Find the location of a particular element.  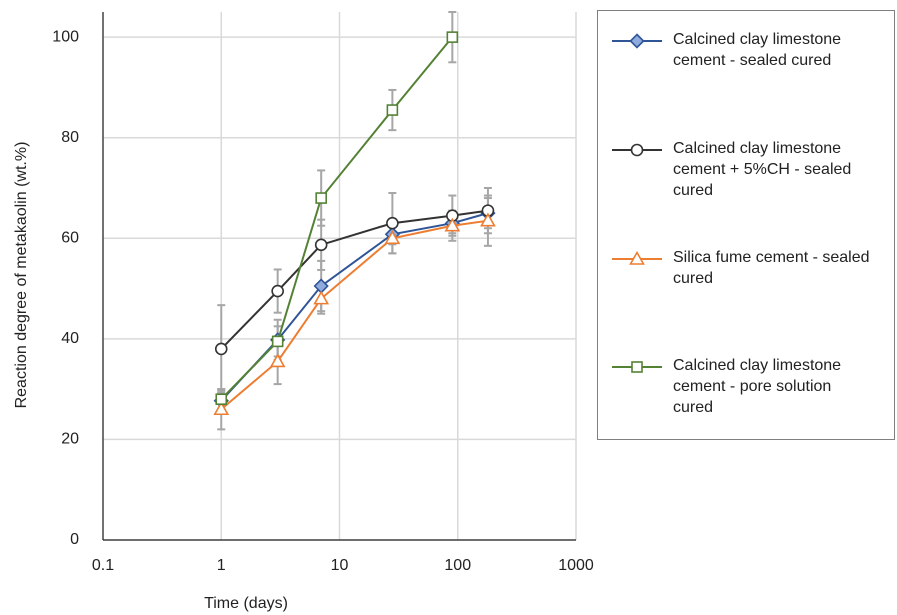

x-tick-label: 1 is located at coordinates (221, 565).